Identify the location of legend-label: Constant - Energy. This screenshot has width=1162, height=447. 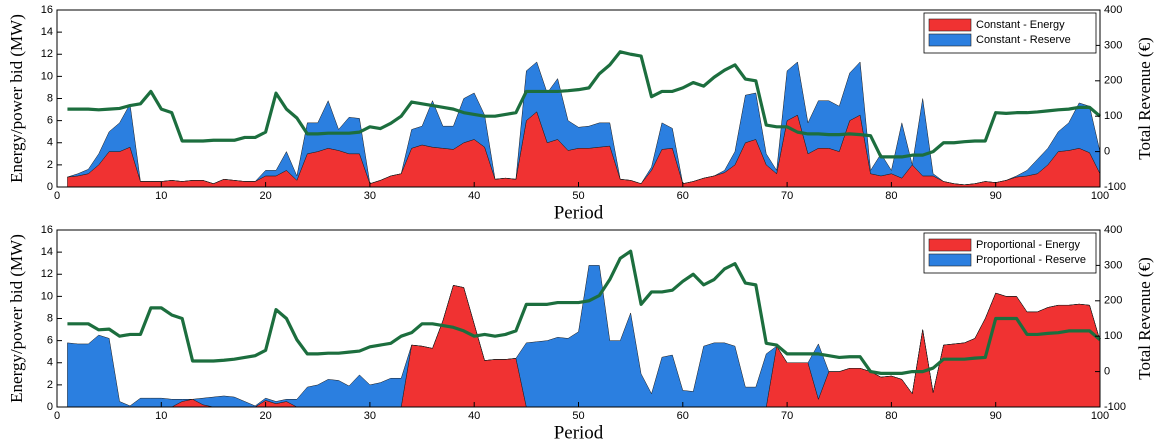
(1020, 25).